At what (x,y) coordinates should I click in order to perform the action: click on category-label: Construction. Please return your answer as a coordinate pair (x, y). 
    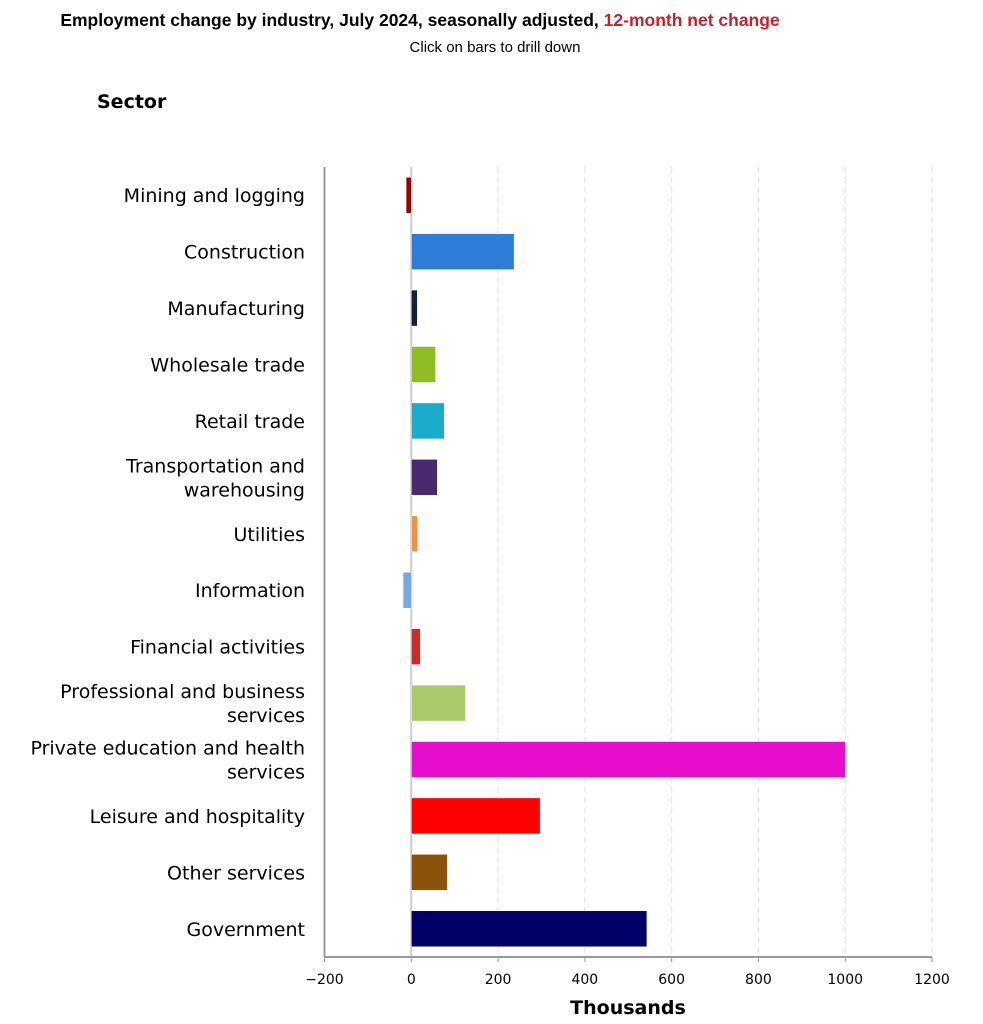
    Looking at the image, I should click on (244, 253).